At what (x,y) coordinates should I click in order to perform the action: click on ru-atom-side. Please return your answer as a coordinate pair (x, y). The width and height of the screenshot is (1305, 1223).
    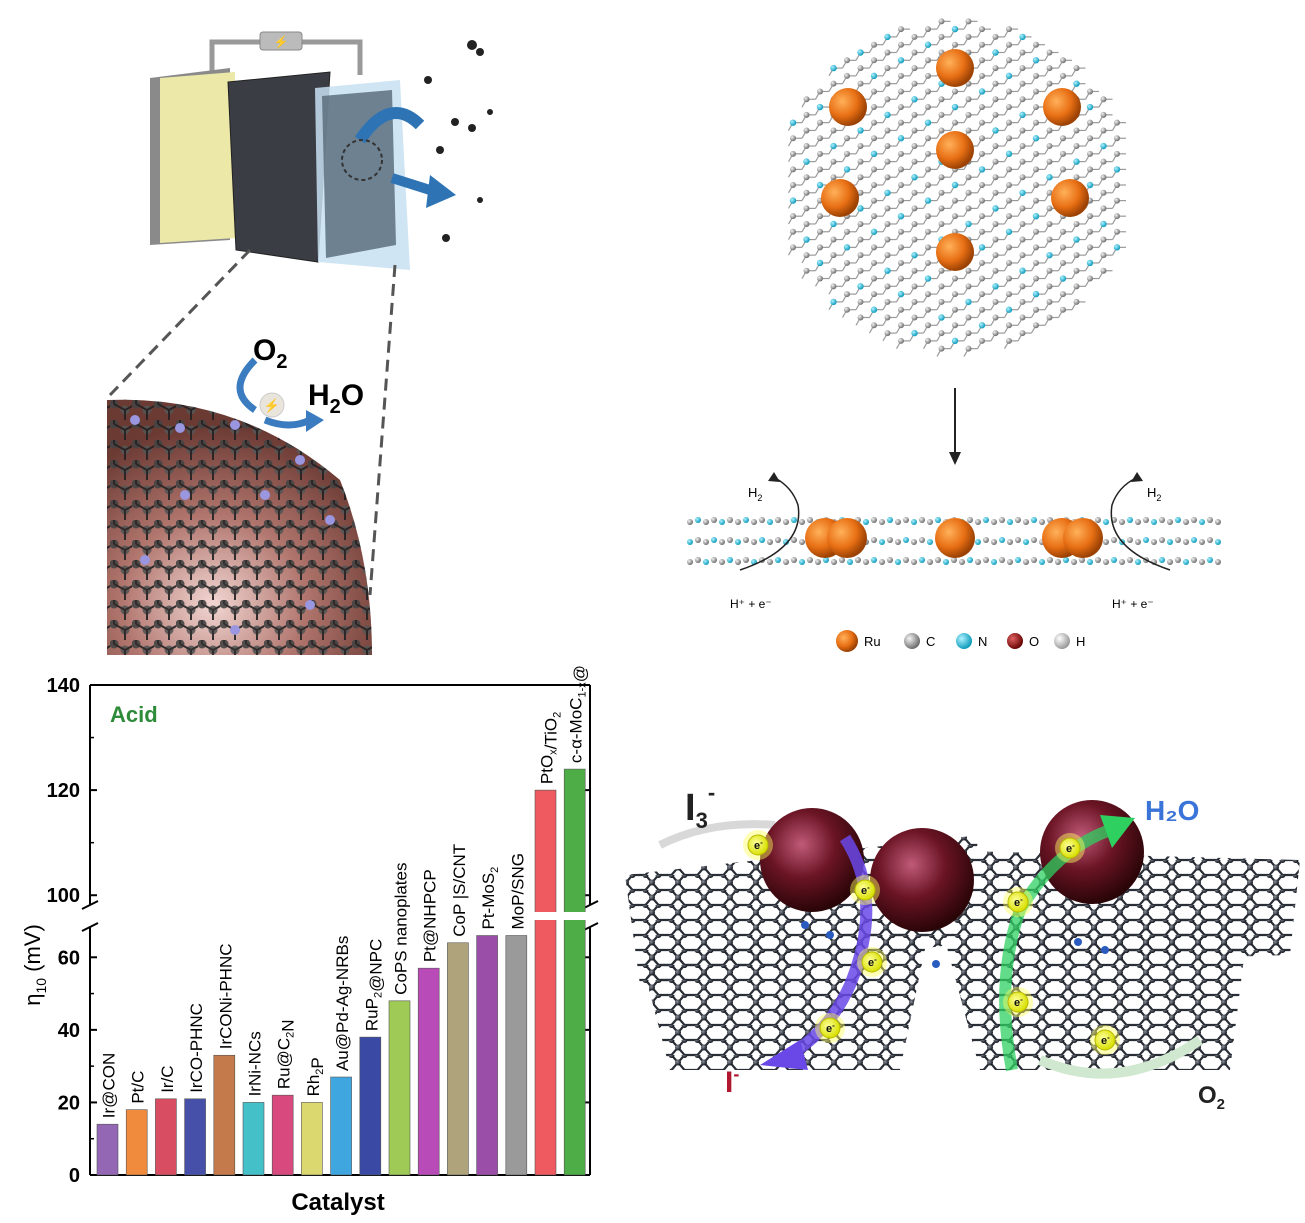
    Looking at the image, I should click on (1083, 538).